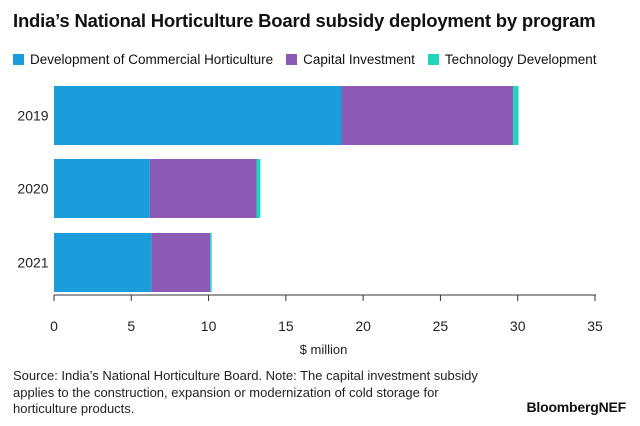  I want to click on legend-item-capital-investment: Capital Investment, so click(350, 59).